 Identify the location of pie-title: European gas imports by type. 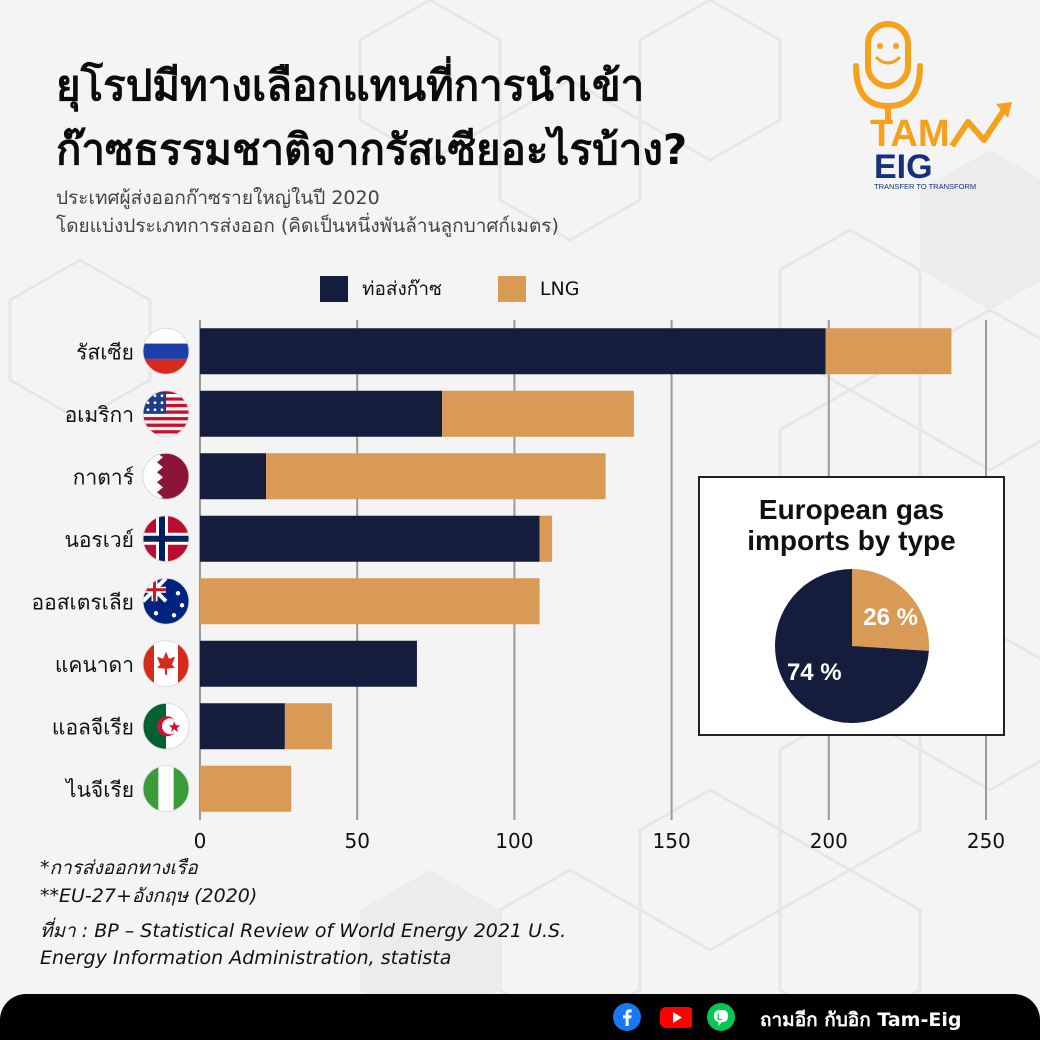
(851, 525).